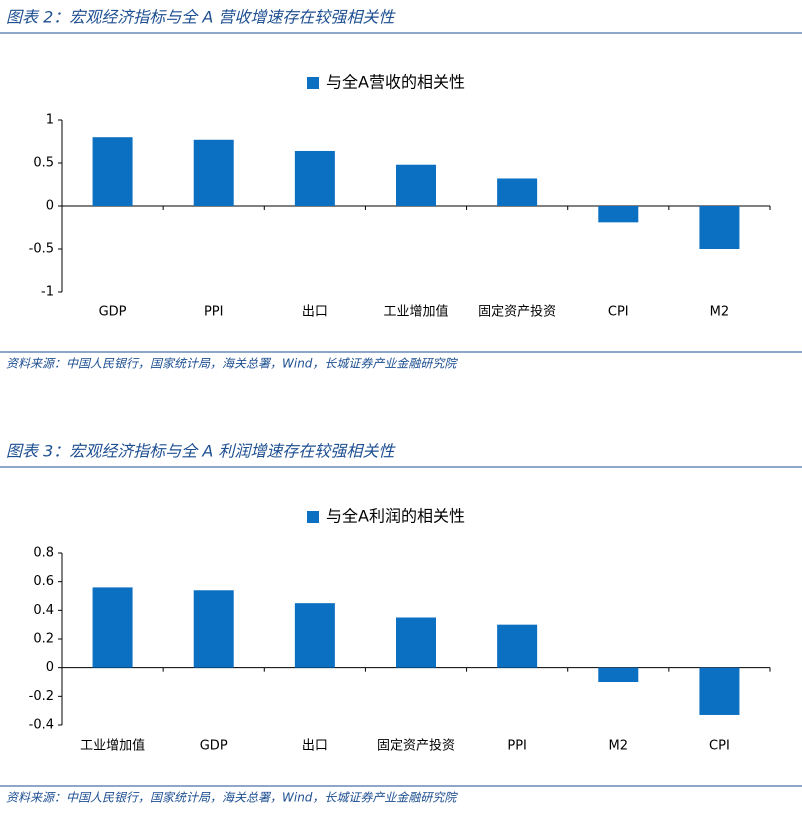  I want to click on y-tick-label: 0.2, so click(43, 639).